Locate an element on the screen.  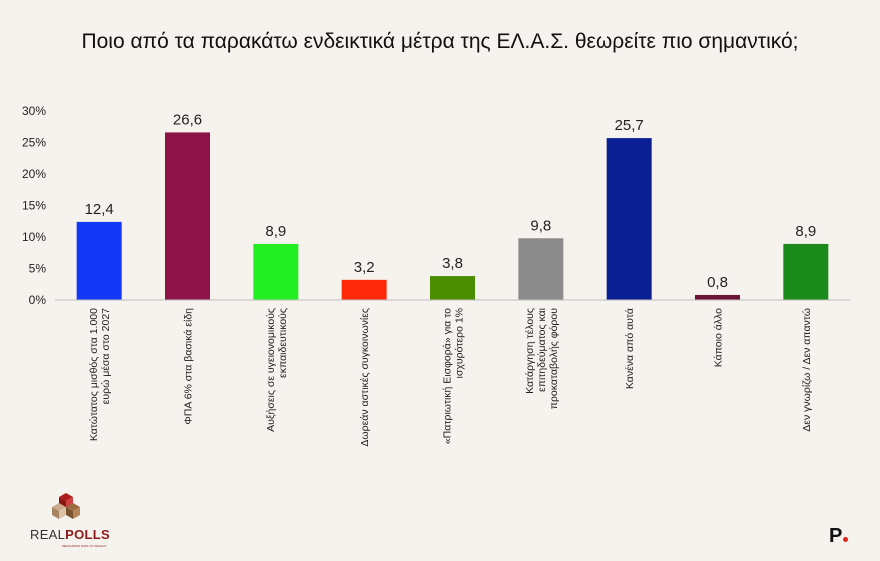
x-tick-label-line: «Πατριωτική Εισφορά» για το is located at coordinates (448, 376).